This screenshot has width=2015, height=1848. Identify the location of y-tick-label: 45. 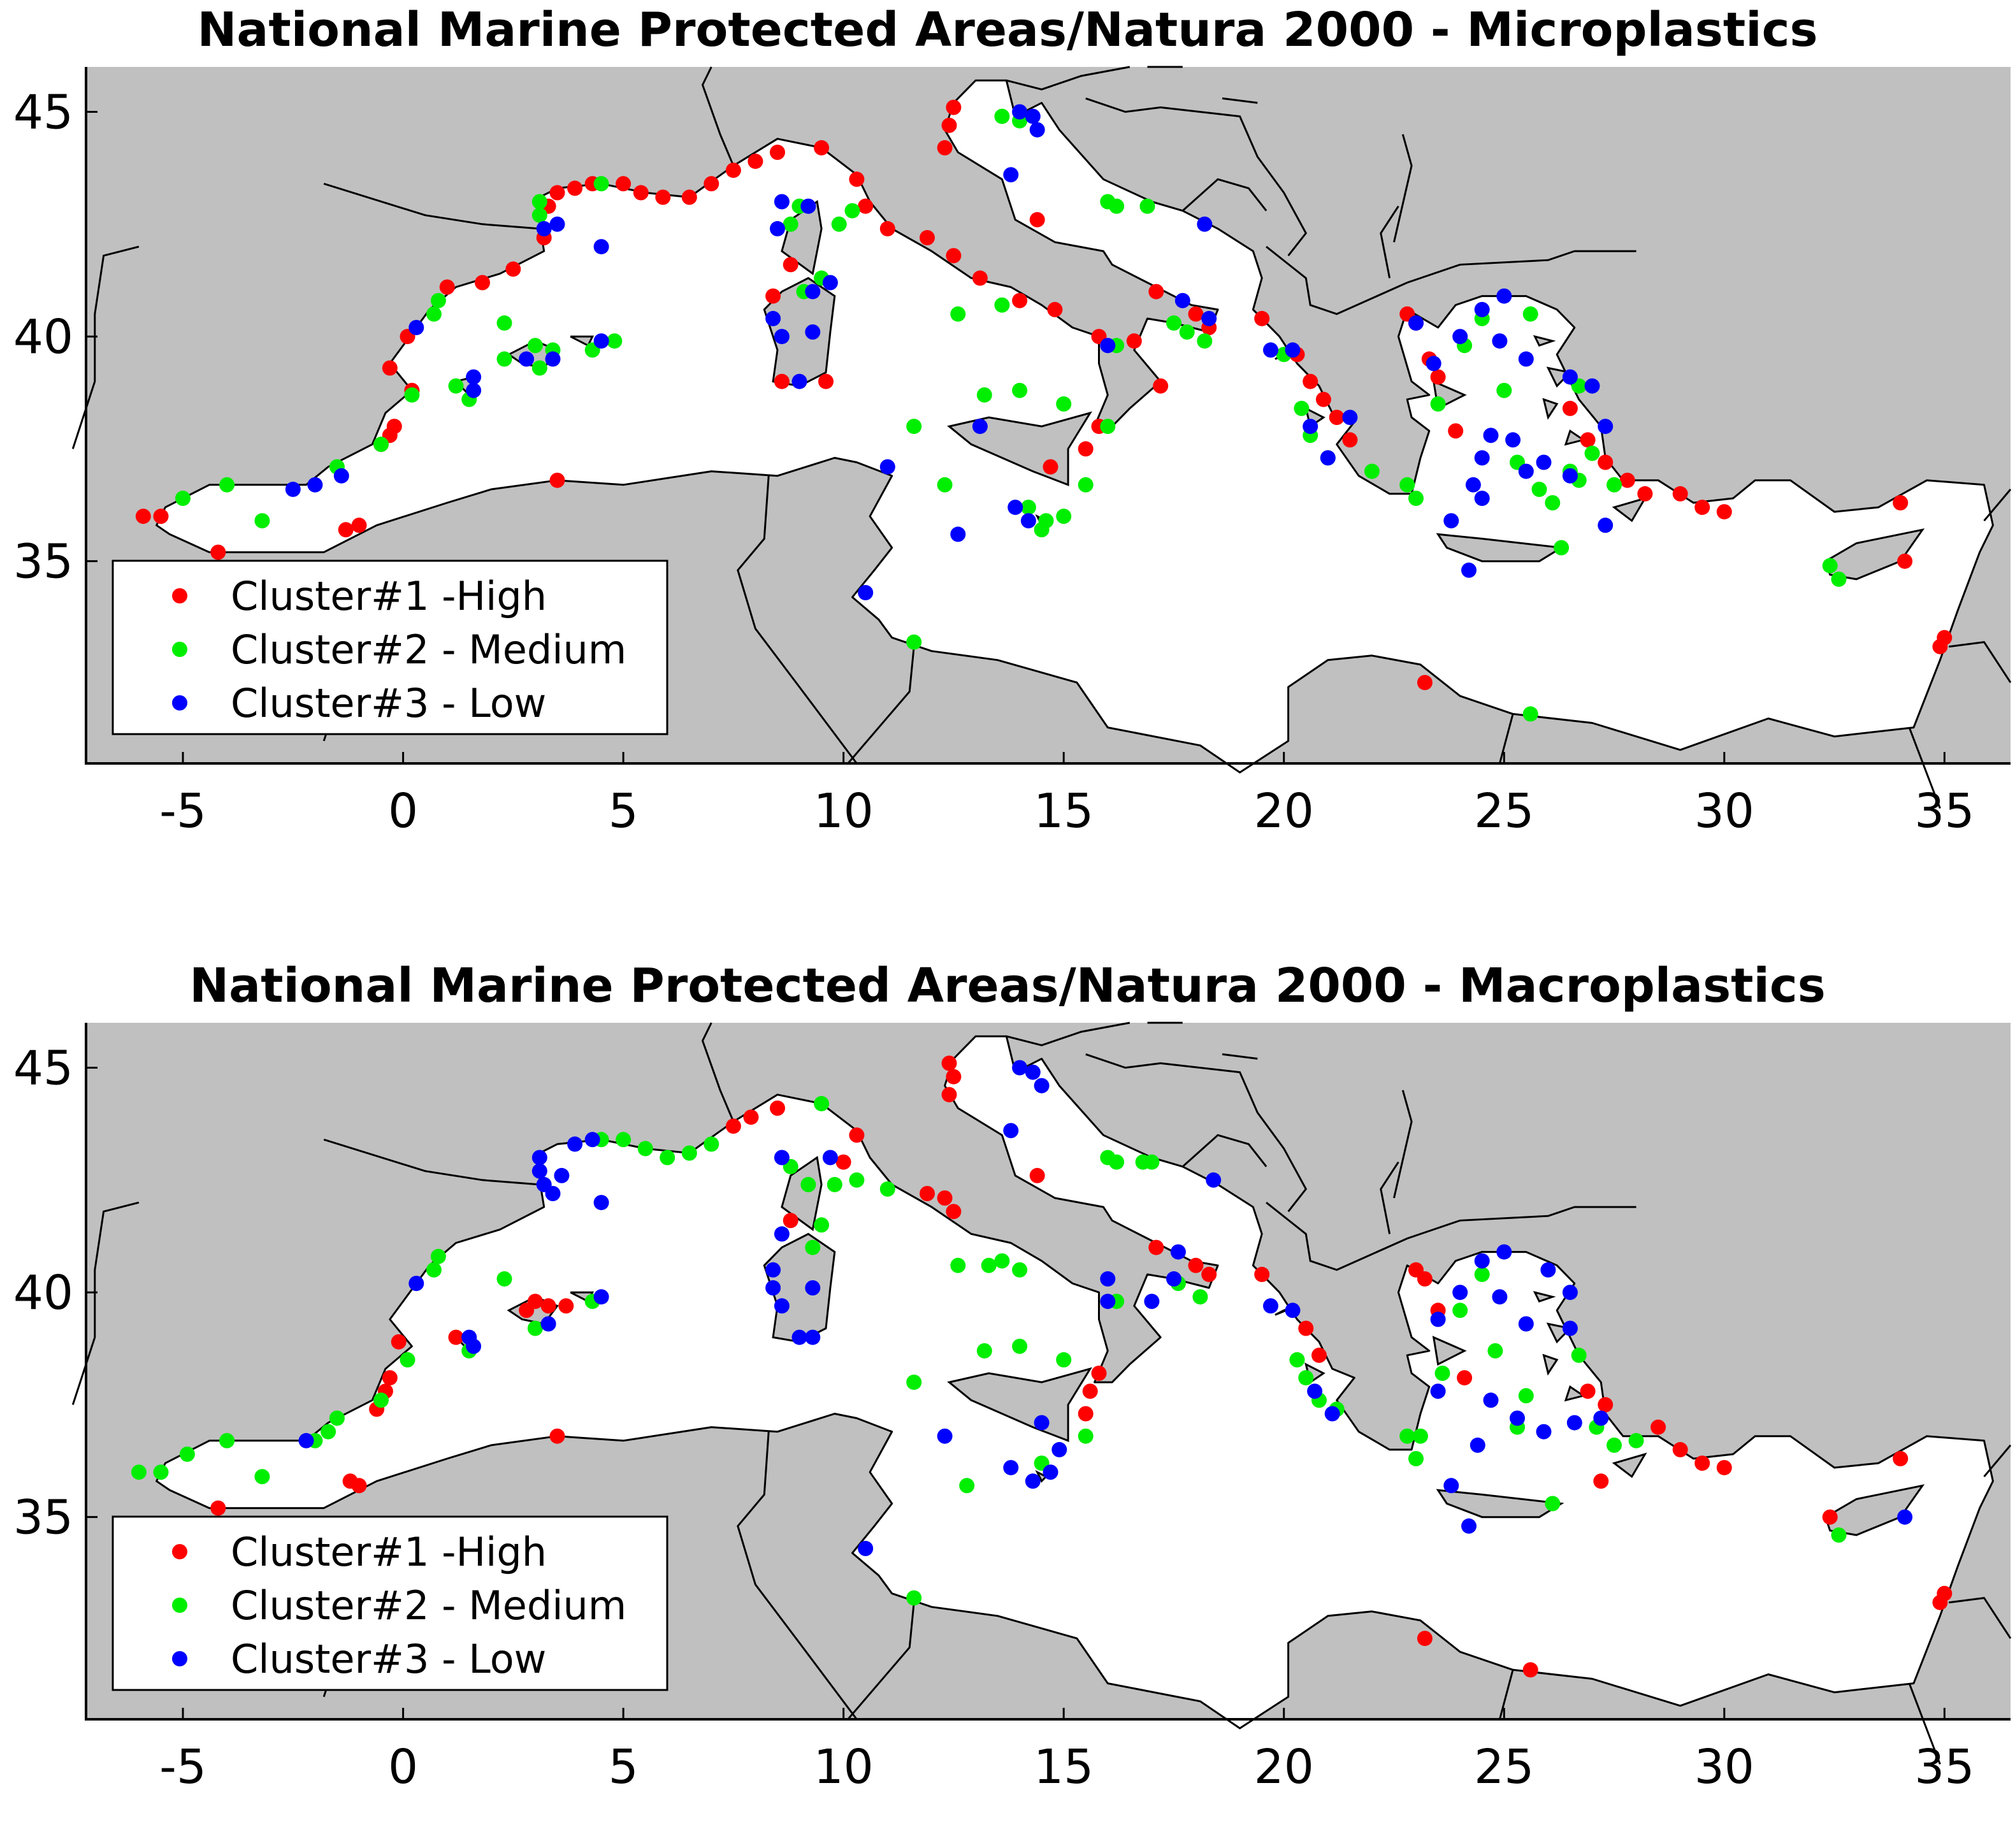
(43, 1069).